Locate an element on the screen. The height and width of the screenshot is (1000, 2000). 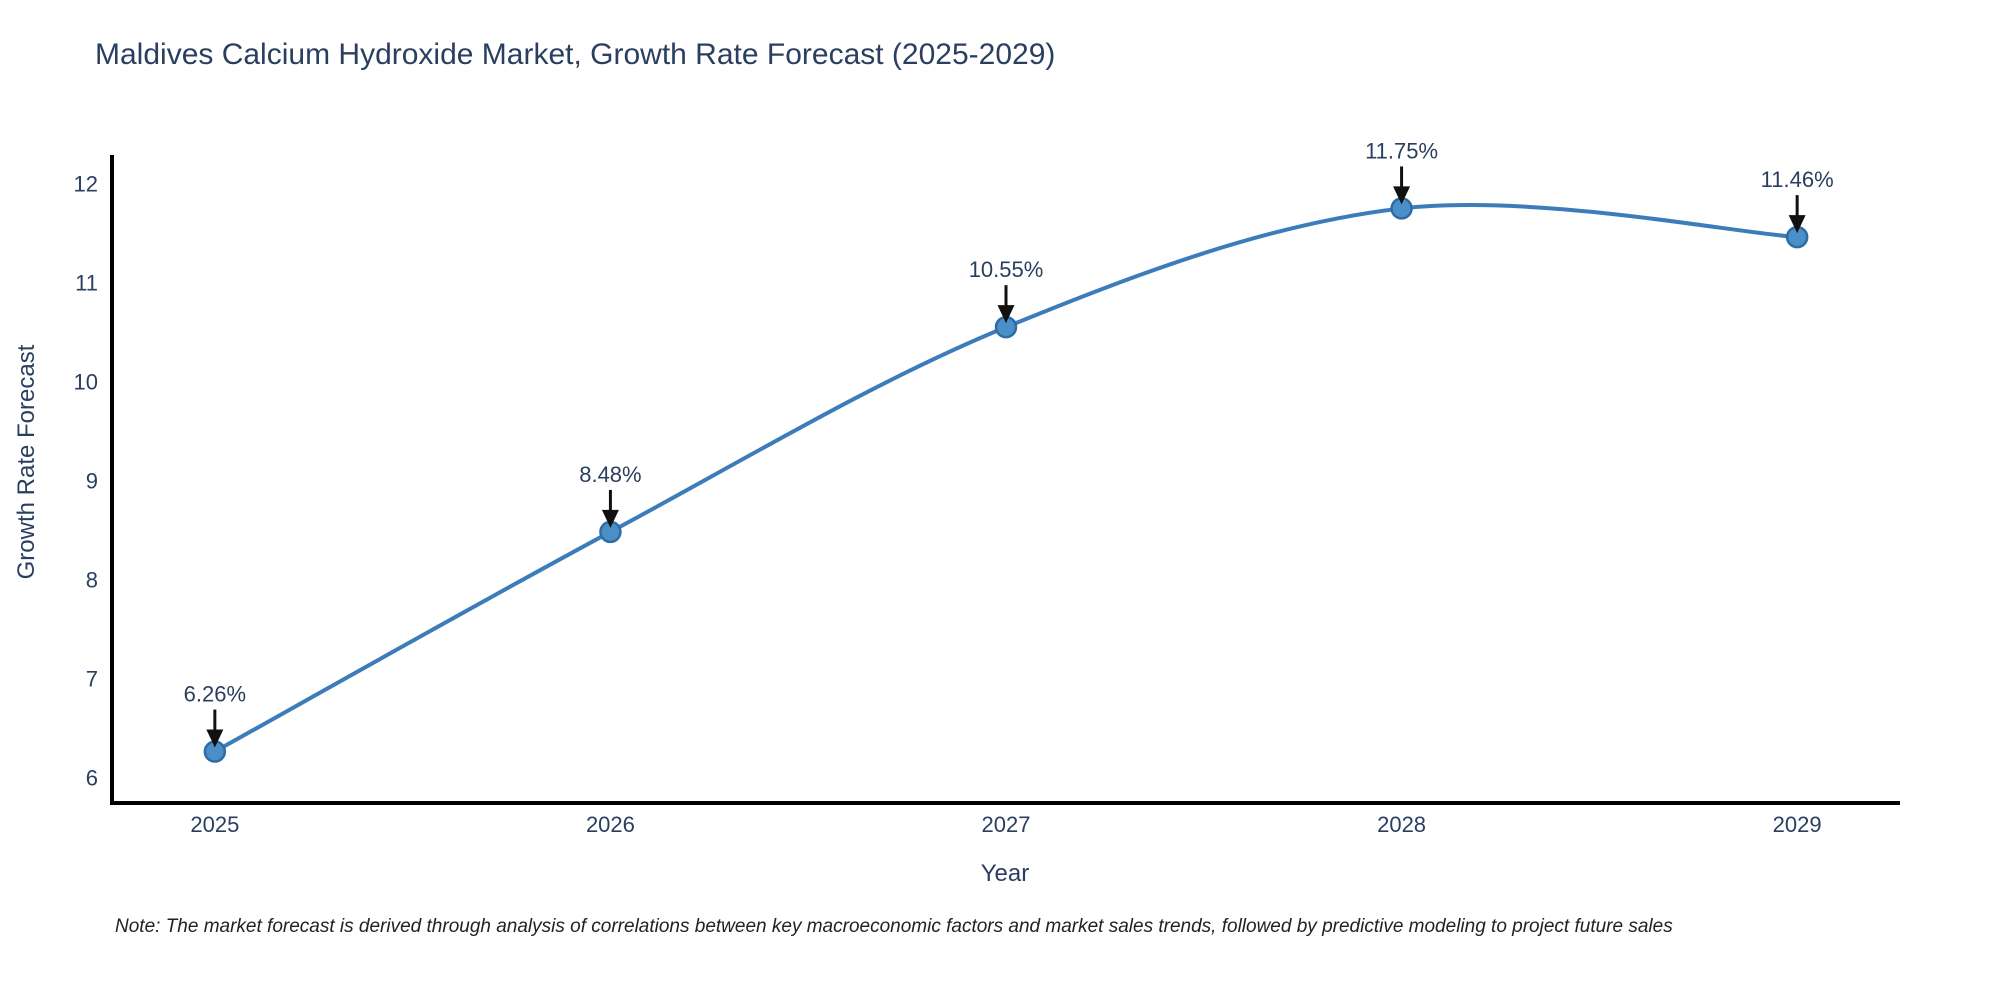
point-annotation-label: 10.55% is located at coordinates (1006, 269).